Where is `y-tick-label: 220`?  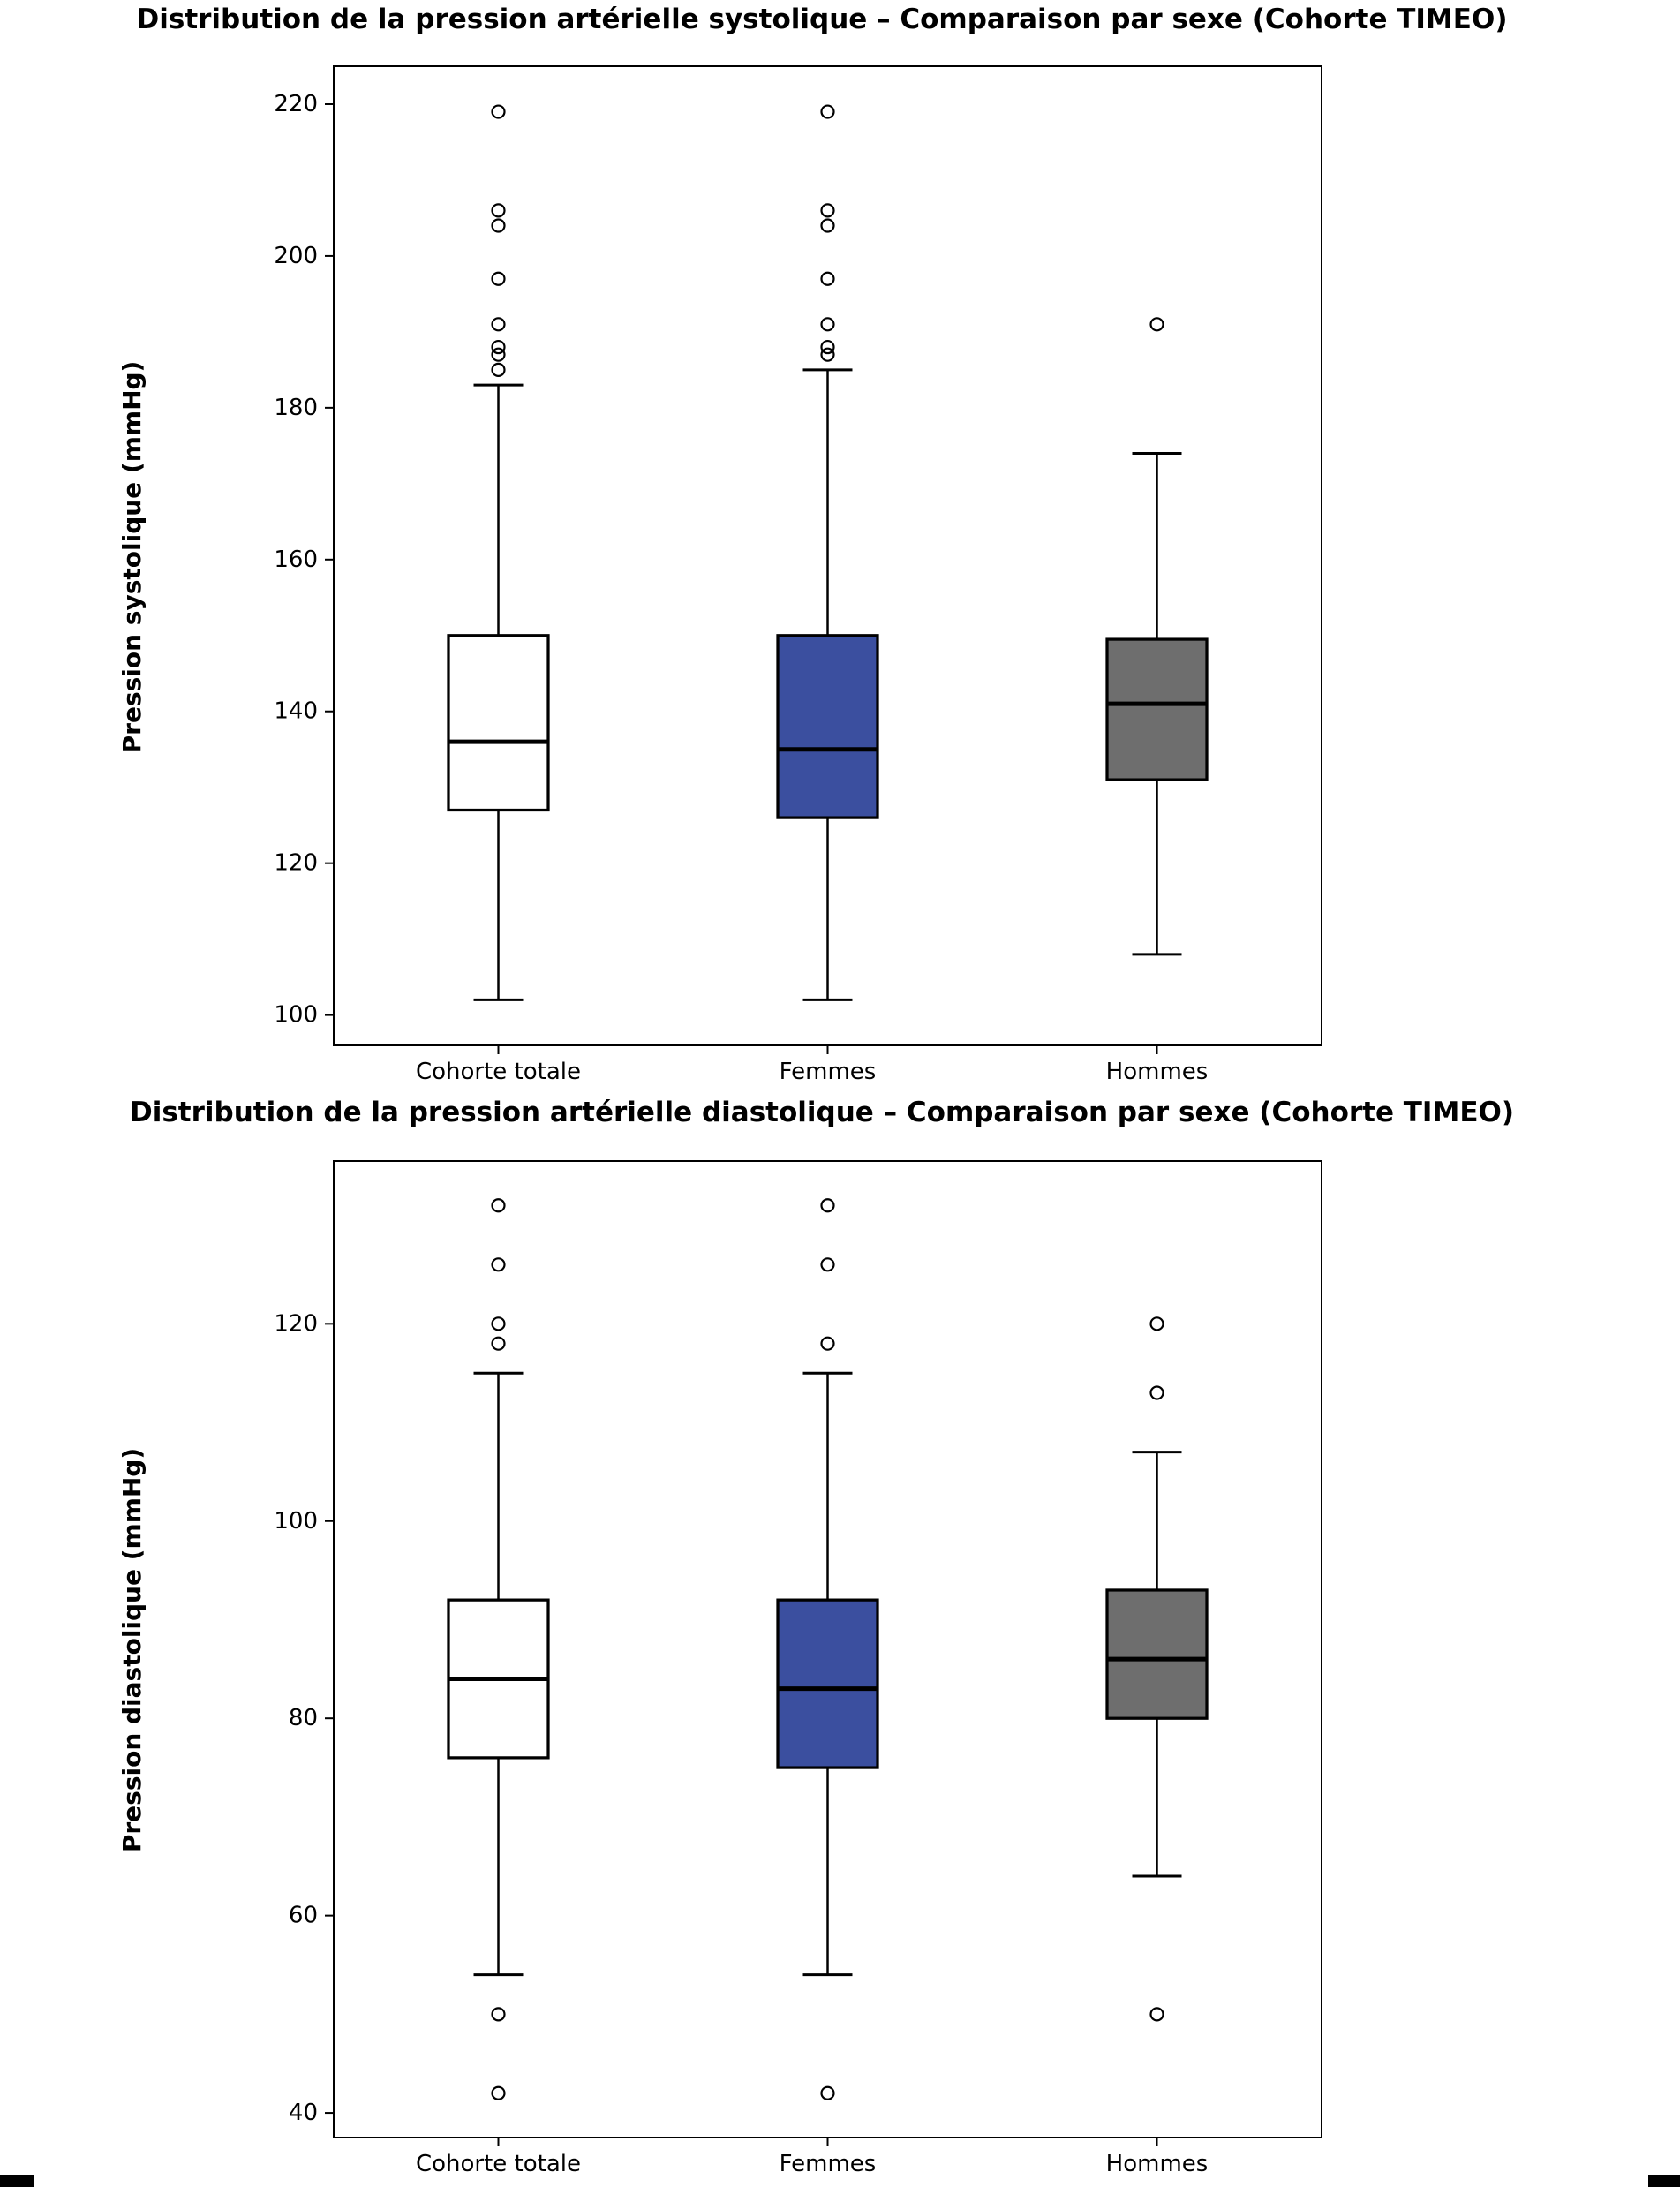 y-tick-label: 220 is located at coordinates (296, 104).